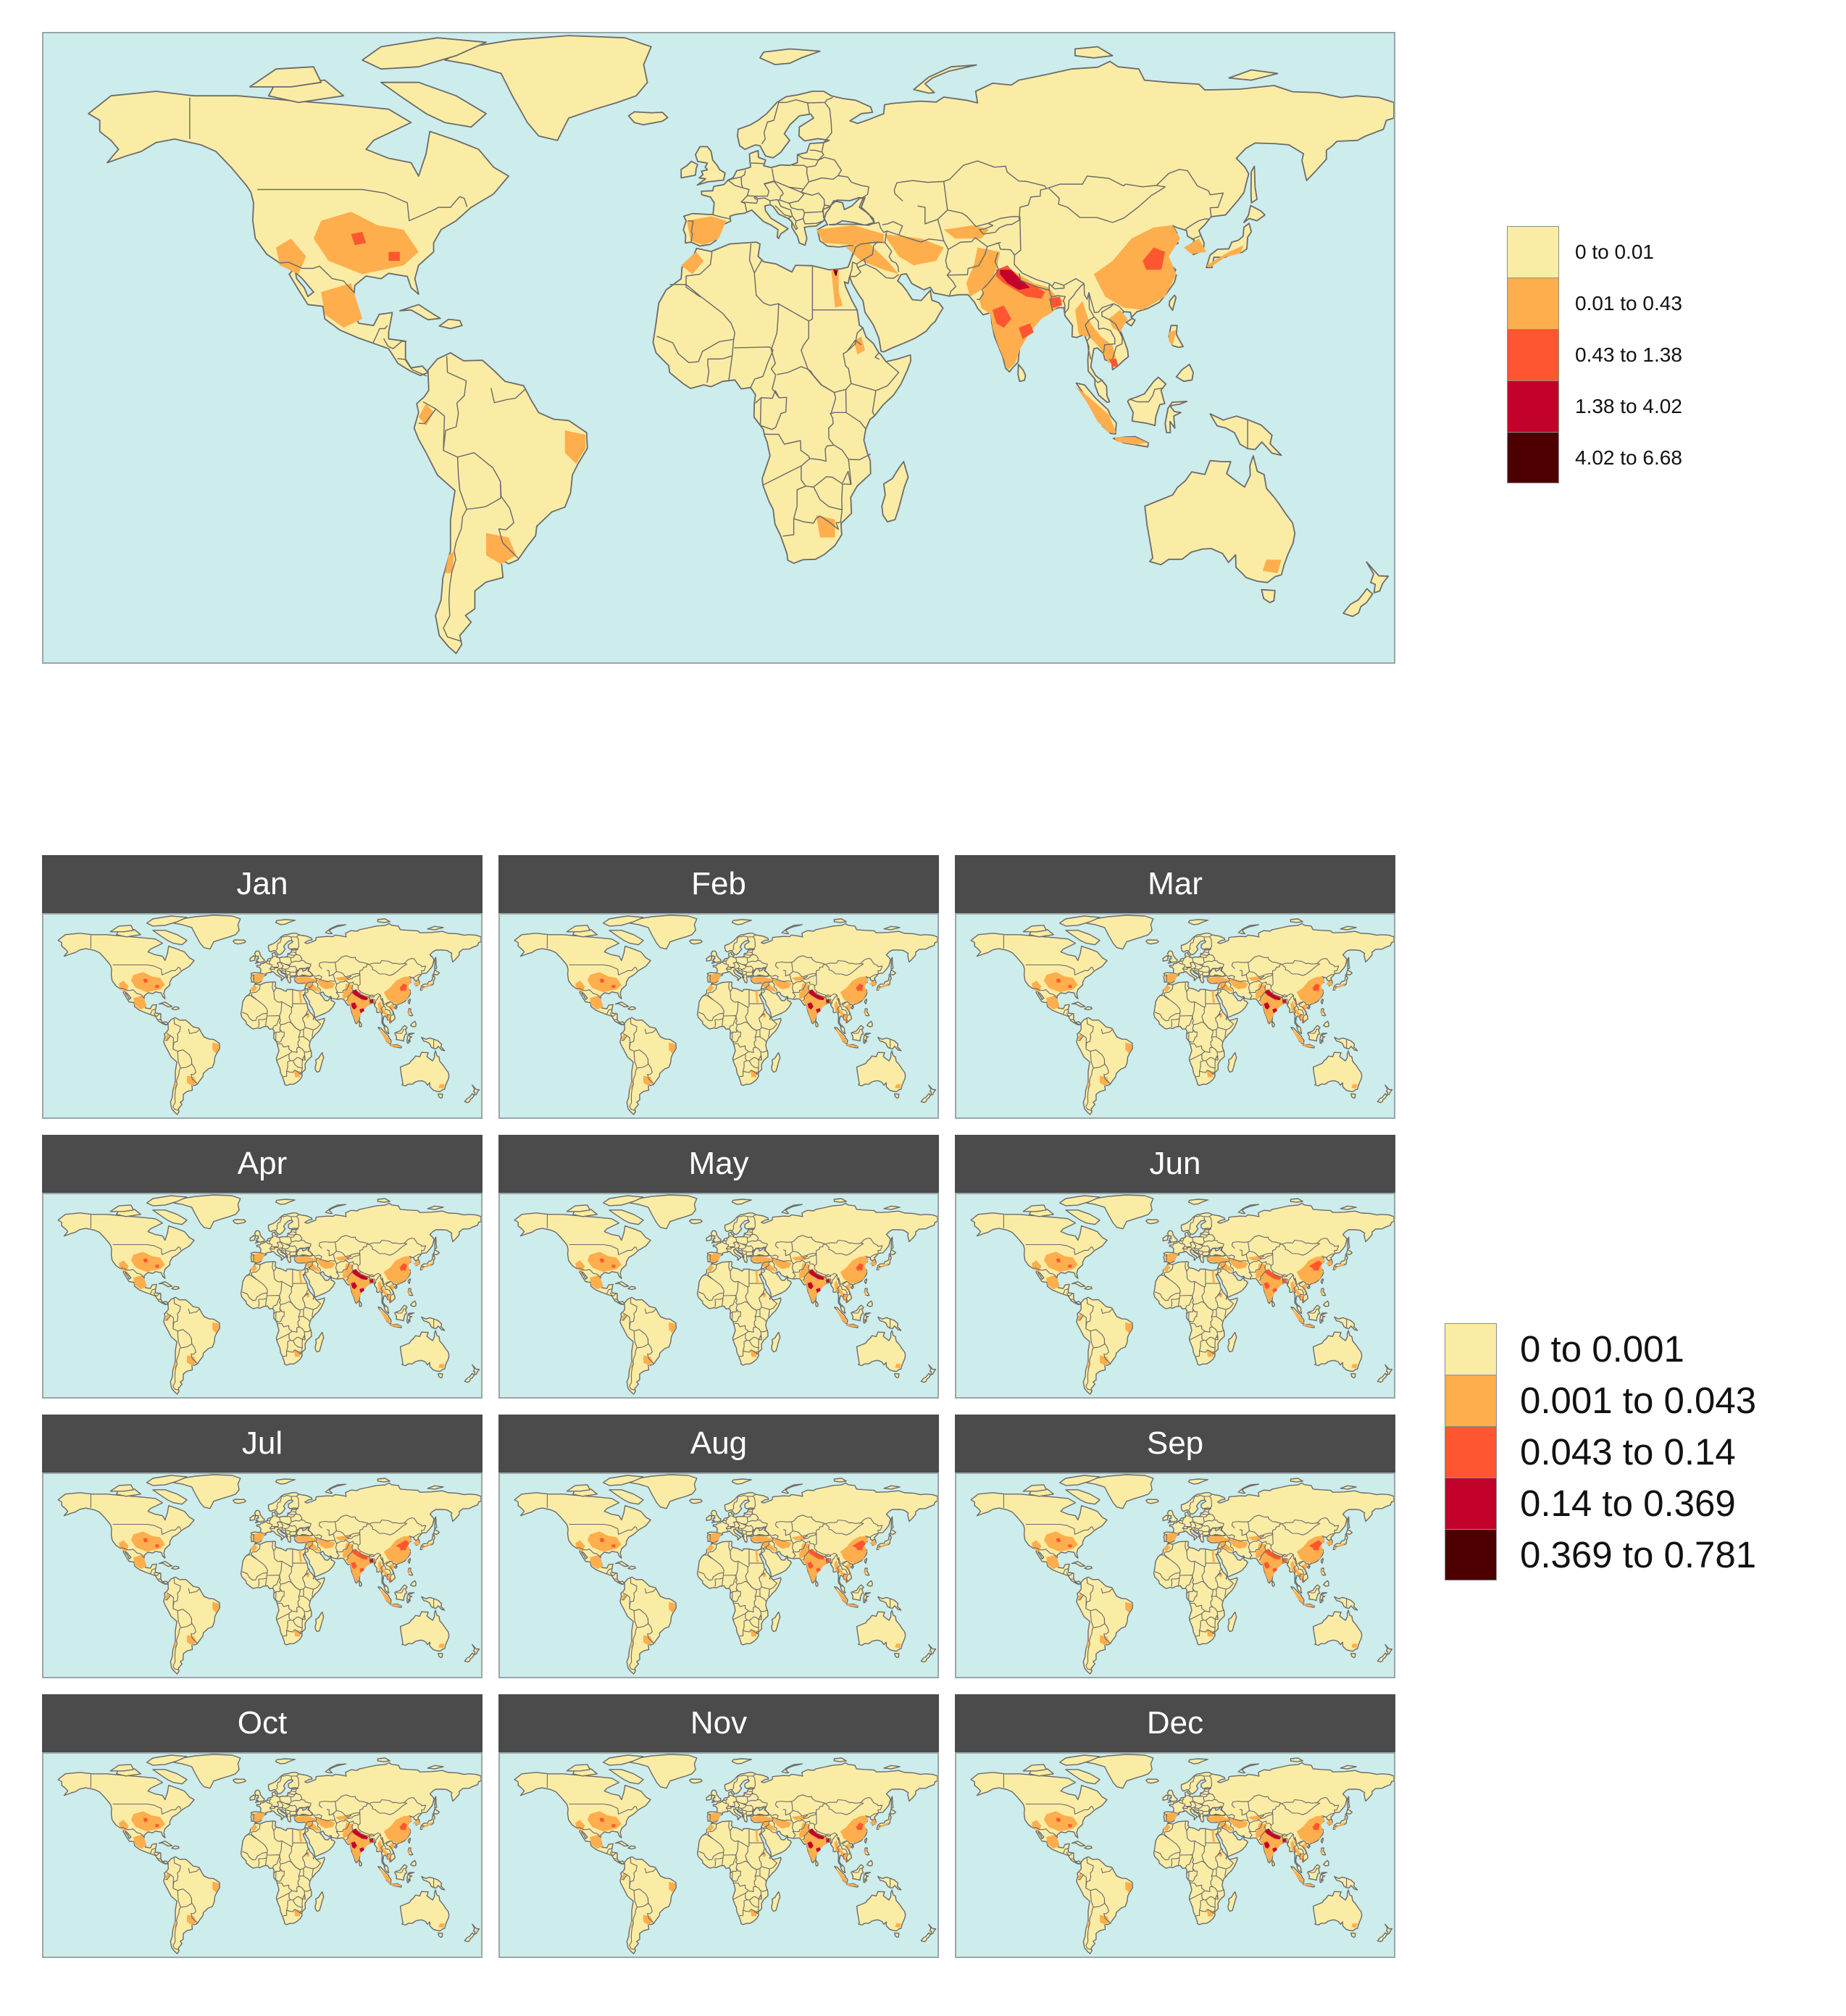 The width and height of the screenshot is (1846, 2016). I want to click on landmass-ireland, so click(709, 1518).